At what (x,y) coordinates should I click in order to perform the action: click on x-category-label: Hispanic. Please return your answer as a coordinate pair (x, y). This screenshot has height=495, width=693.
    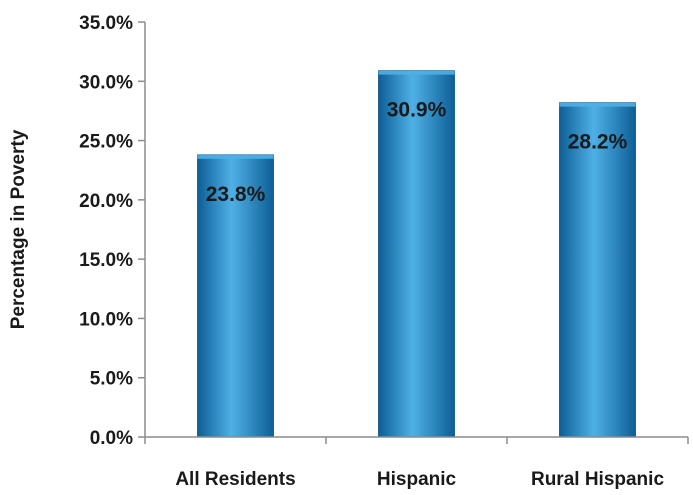
    Looking at the image, I should click on (417, 479).